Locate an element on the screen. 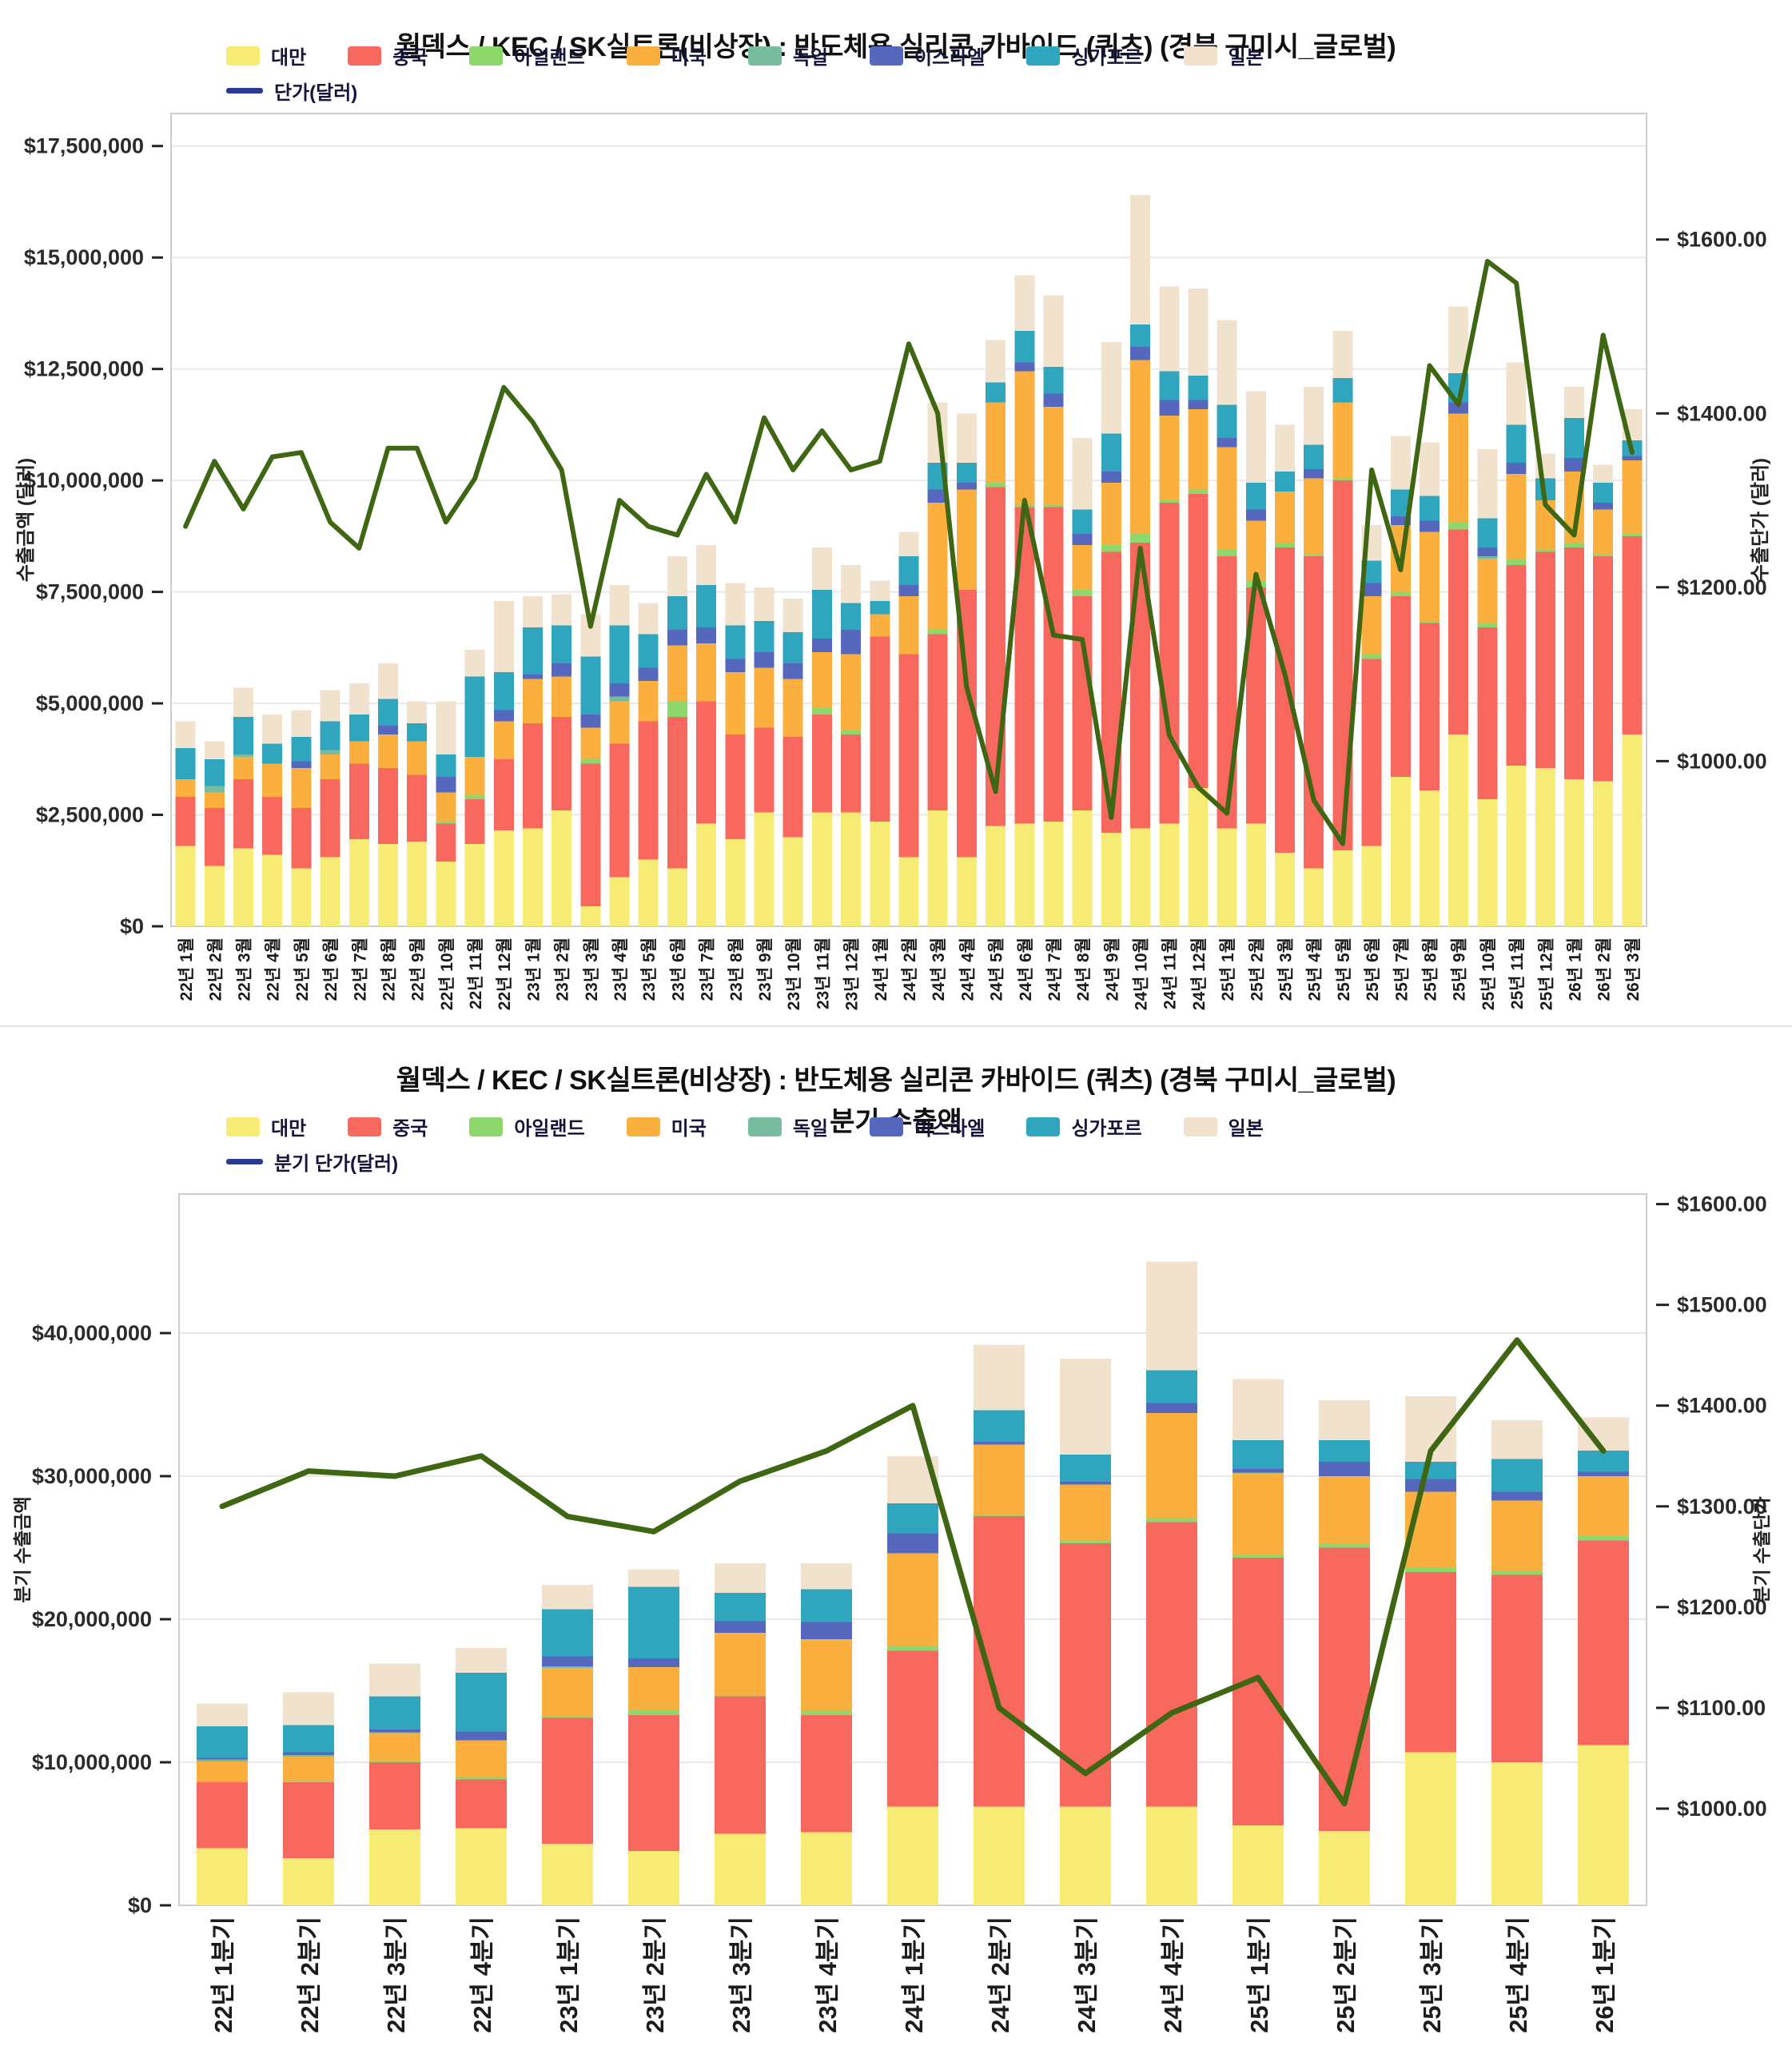 Image resolution: width=1792 pixels, height=2046 pixels. legend-monthly-line: 단가(달러) is located at coordinates (291, 91).